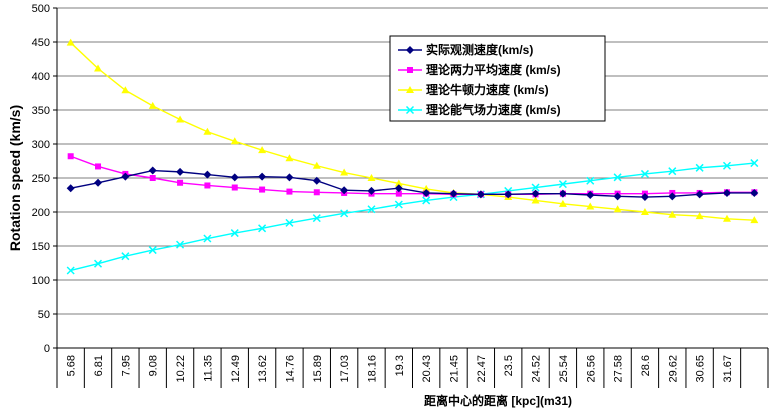  Describe the element at coordinates (154, 365) in the screenshot. I see `x-tick-label-9.08: 9.08` at that location.